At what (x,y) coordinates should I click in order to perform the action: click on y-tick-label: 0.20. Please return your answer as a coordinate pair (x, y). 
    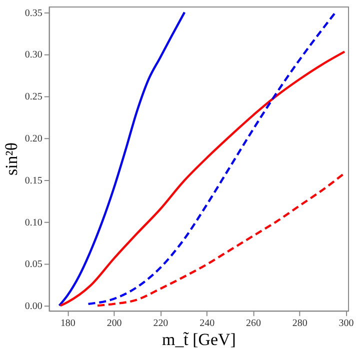
    Looking at the image, I should click on (33, 139).